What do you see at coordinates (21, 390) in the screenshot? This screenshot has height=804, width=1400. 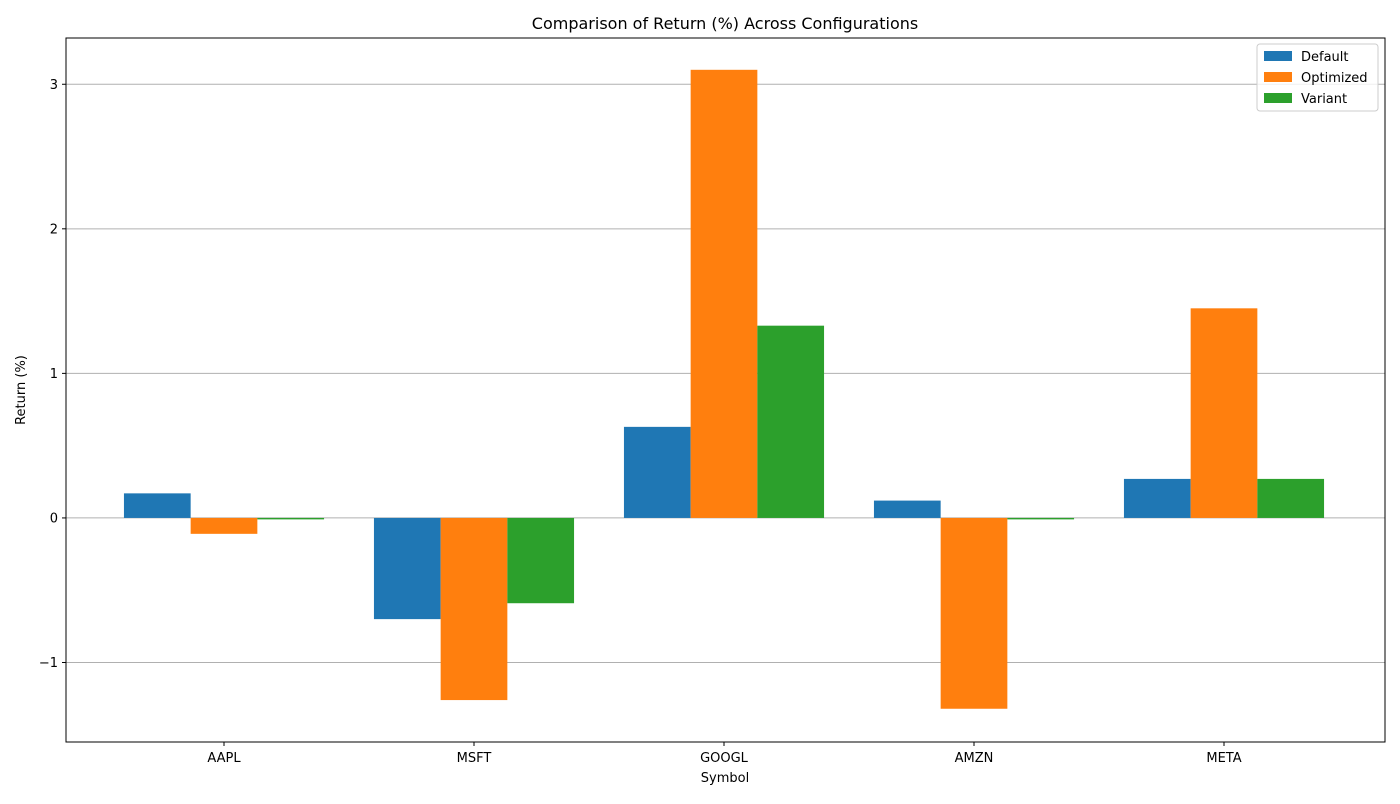 I see `y-axis-label: Return (%)` at bounding box center [21, 390].